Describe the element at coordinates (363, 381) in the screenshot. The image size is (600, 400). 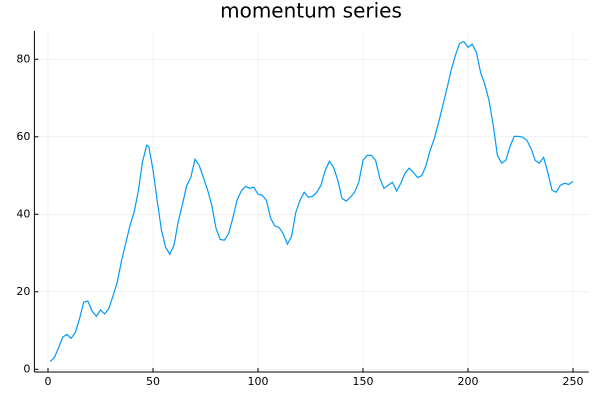
I see `x-tick-label: 150` at that location.